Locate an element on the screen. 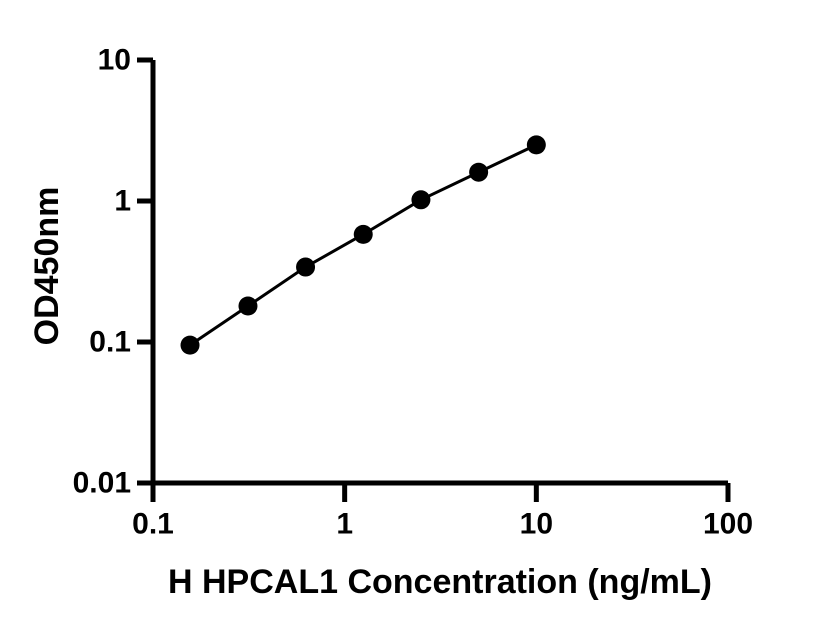 The image size is (816, 640). y-tick-label: 0.01 is located at coordinates (102, 483).